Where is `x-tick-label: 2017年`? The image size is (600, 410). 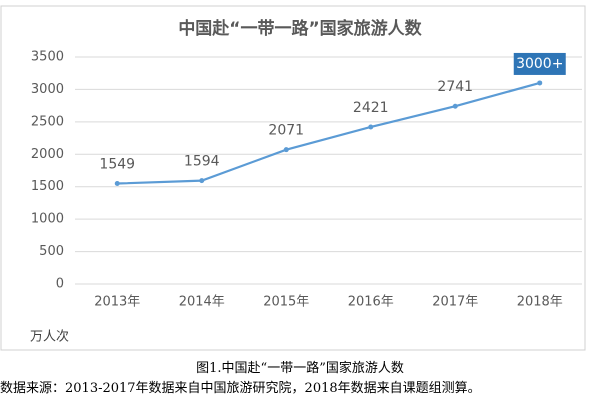 x-tick-label: 2017年 is located at coordinates (455, 302).